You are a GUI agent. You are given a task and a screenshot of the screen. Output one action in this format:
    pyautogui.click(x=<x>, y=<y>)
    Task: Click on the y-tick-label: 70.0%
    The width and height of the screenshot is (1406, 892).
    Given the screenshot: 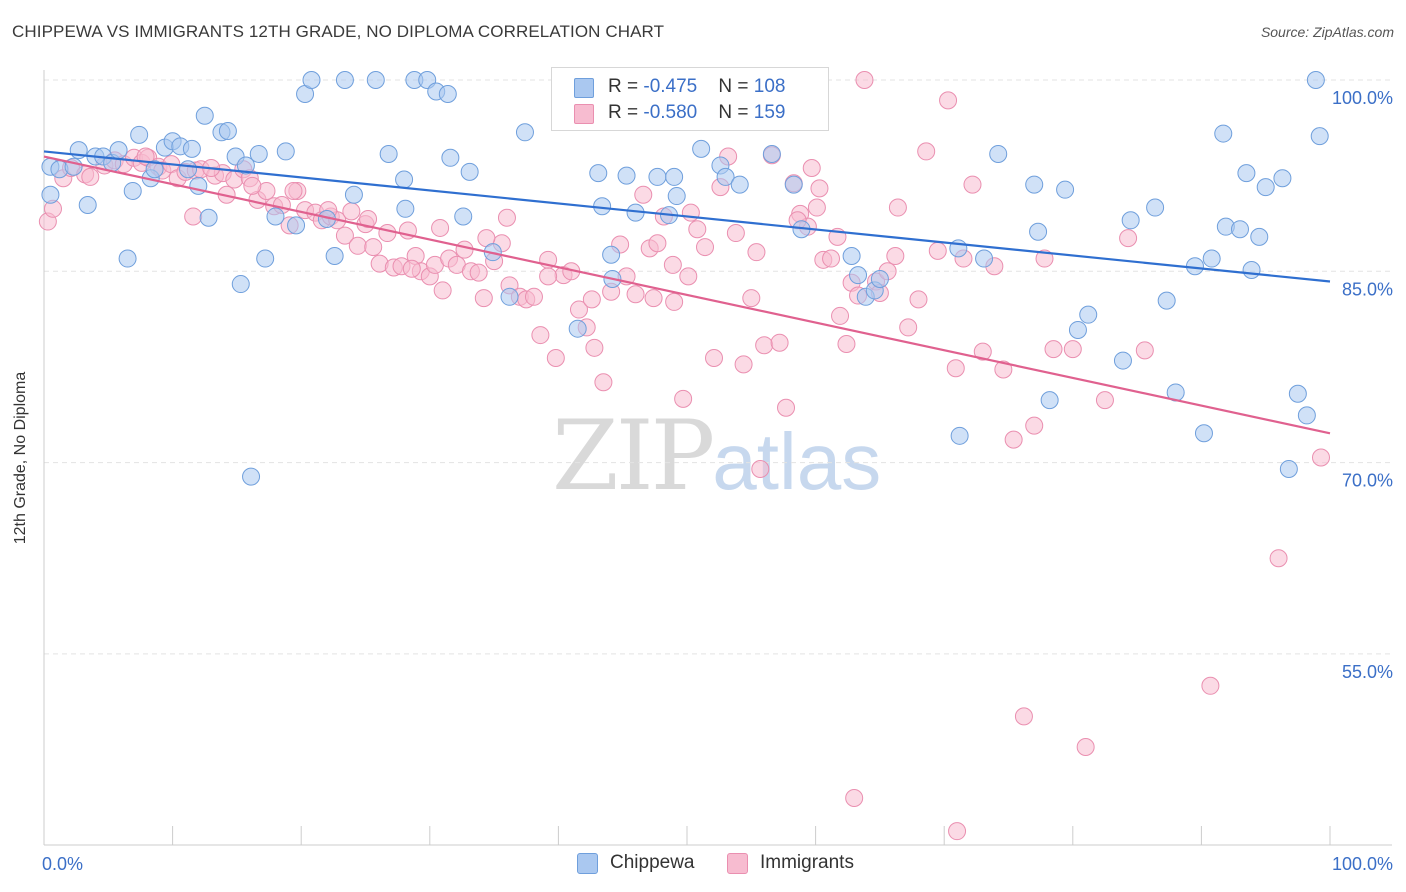 What is the action you would take?
    pyautogui.click(x=1367, y=481)
    